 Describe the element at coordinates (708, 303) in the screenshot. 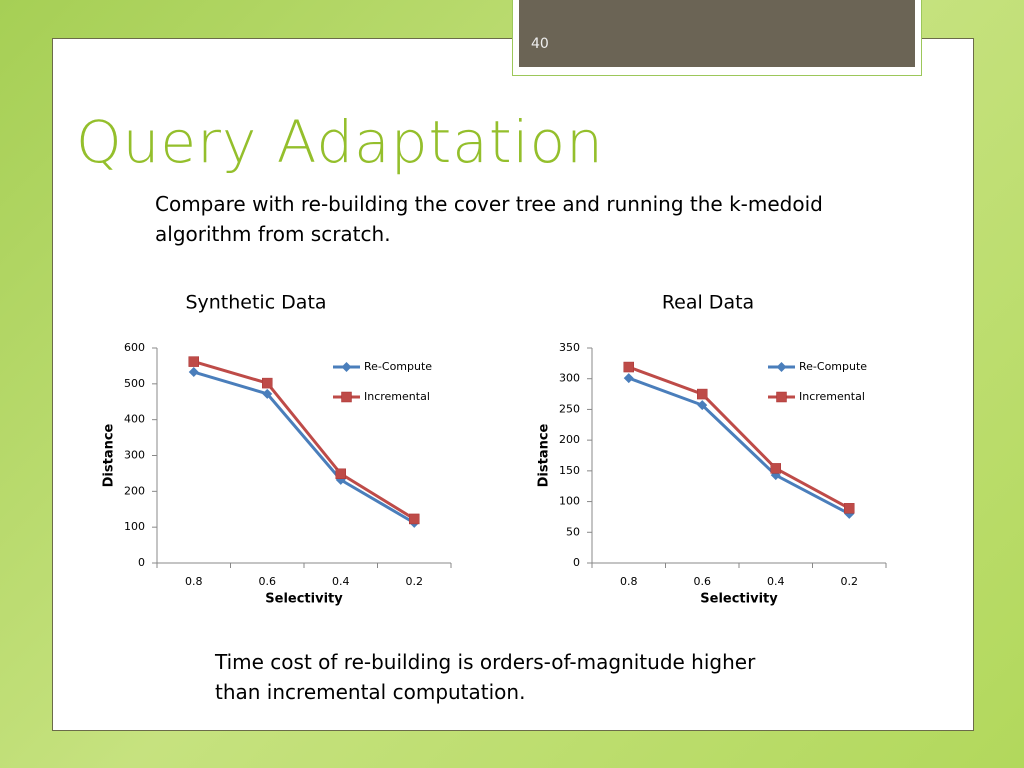

I see `chart-title: Real Data` at that location.